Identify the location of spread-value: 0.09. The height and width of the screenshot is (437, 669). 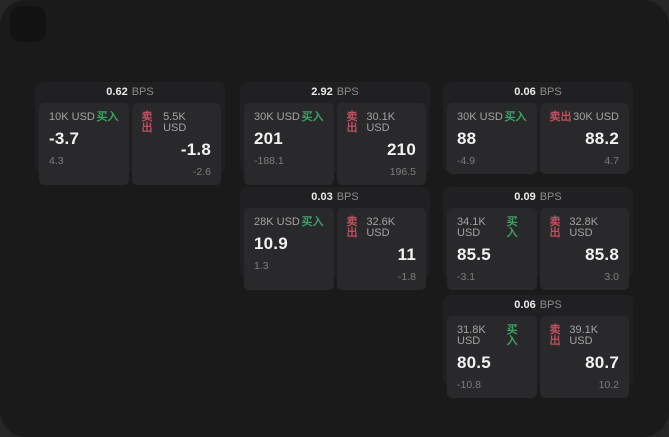
(525, 197).